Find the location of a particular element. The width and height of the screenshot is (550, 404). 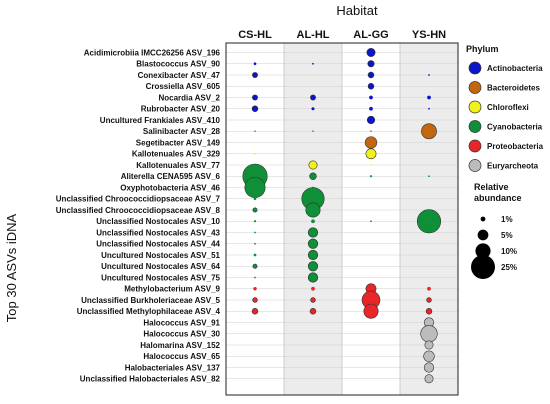

column-label: AL-HL is located at coordinates (313, 35).